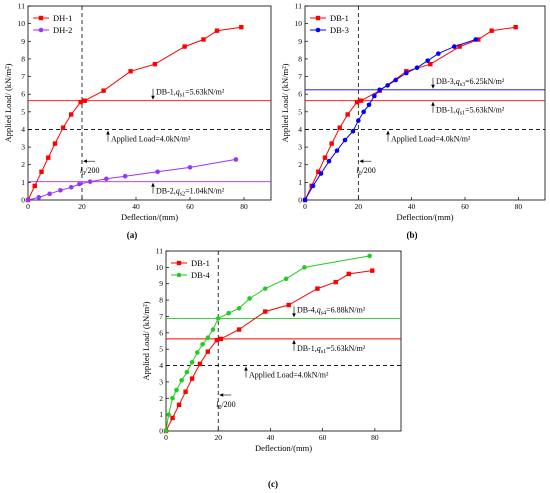 This screenshot has height=493, width=550. Describe the element at coordinates (300, 58) in the screenshot. I see `y-tick-label: 8` at that location.